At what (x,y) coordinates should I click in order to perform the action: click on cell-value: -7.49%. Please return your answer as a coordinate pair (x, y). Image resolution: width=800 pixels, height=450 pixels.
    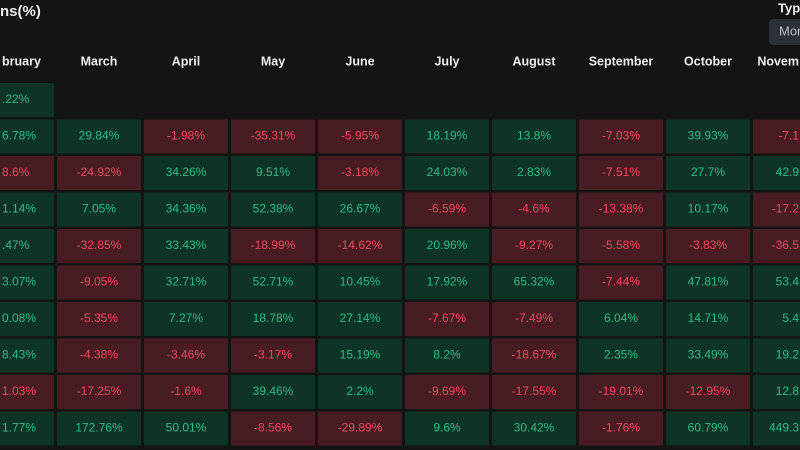
    Looking at the image, I should click on (534, 318).